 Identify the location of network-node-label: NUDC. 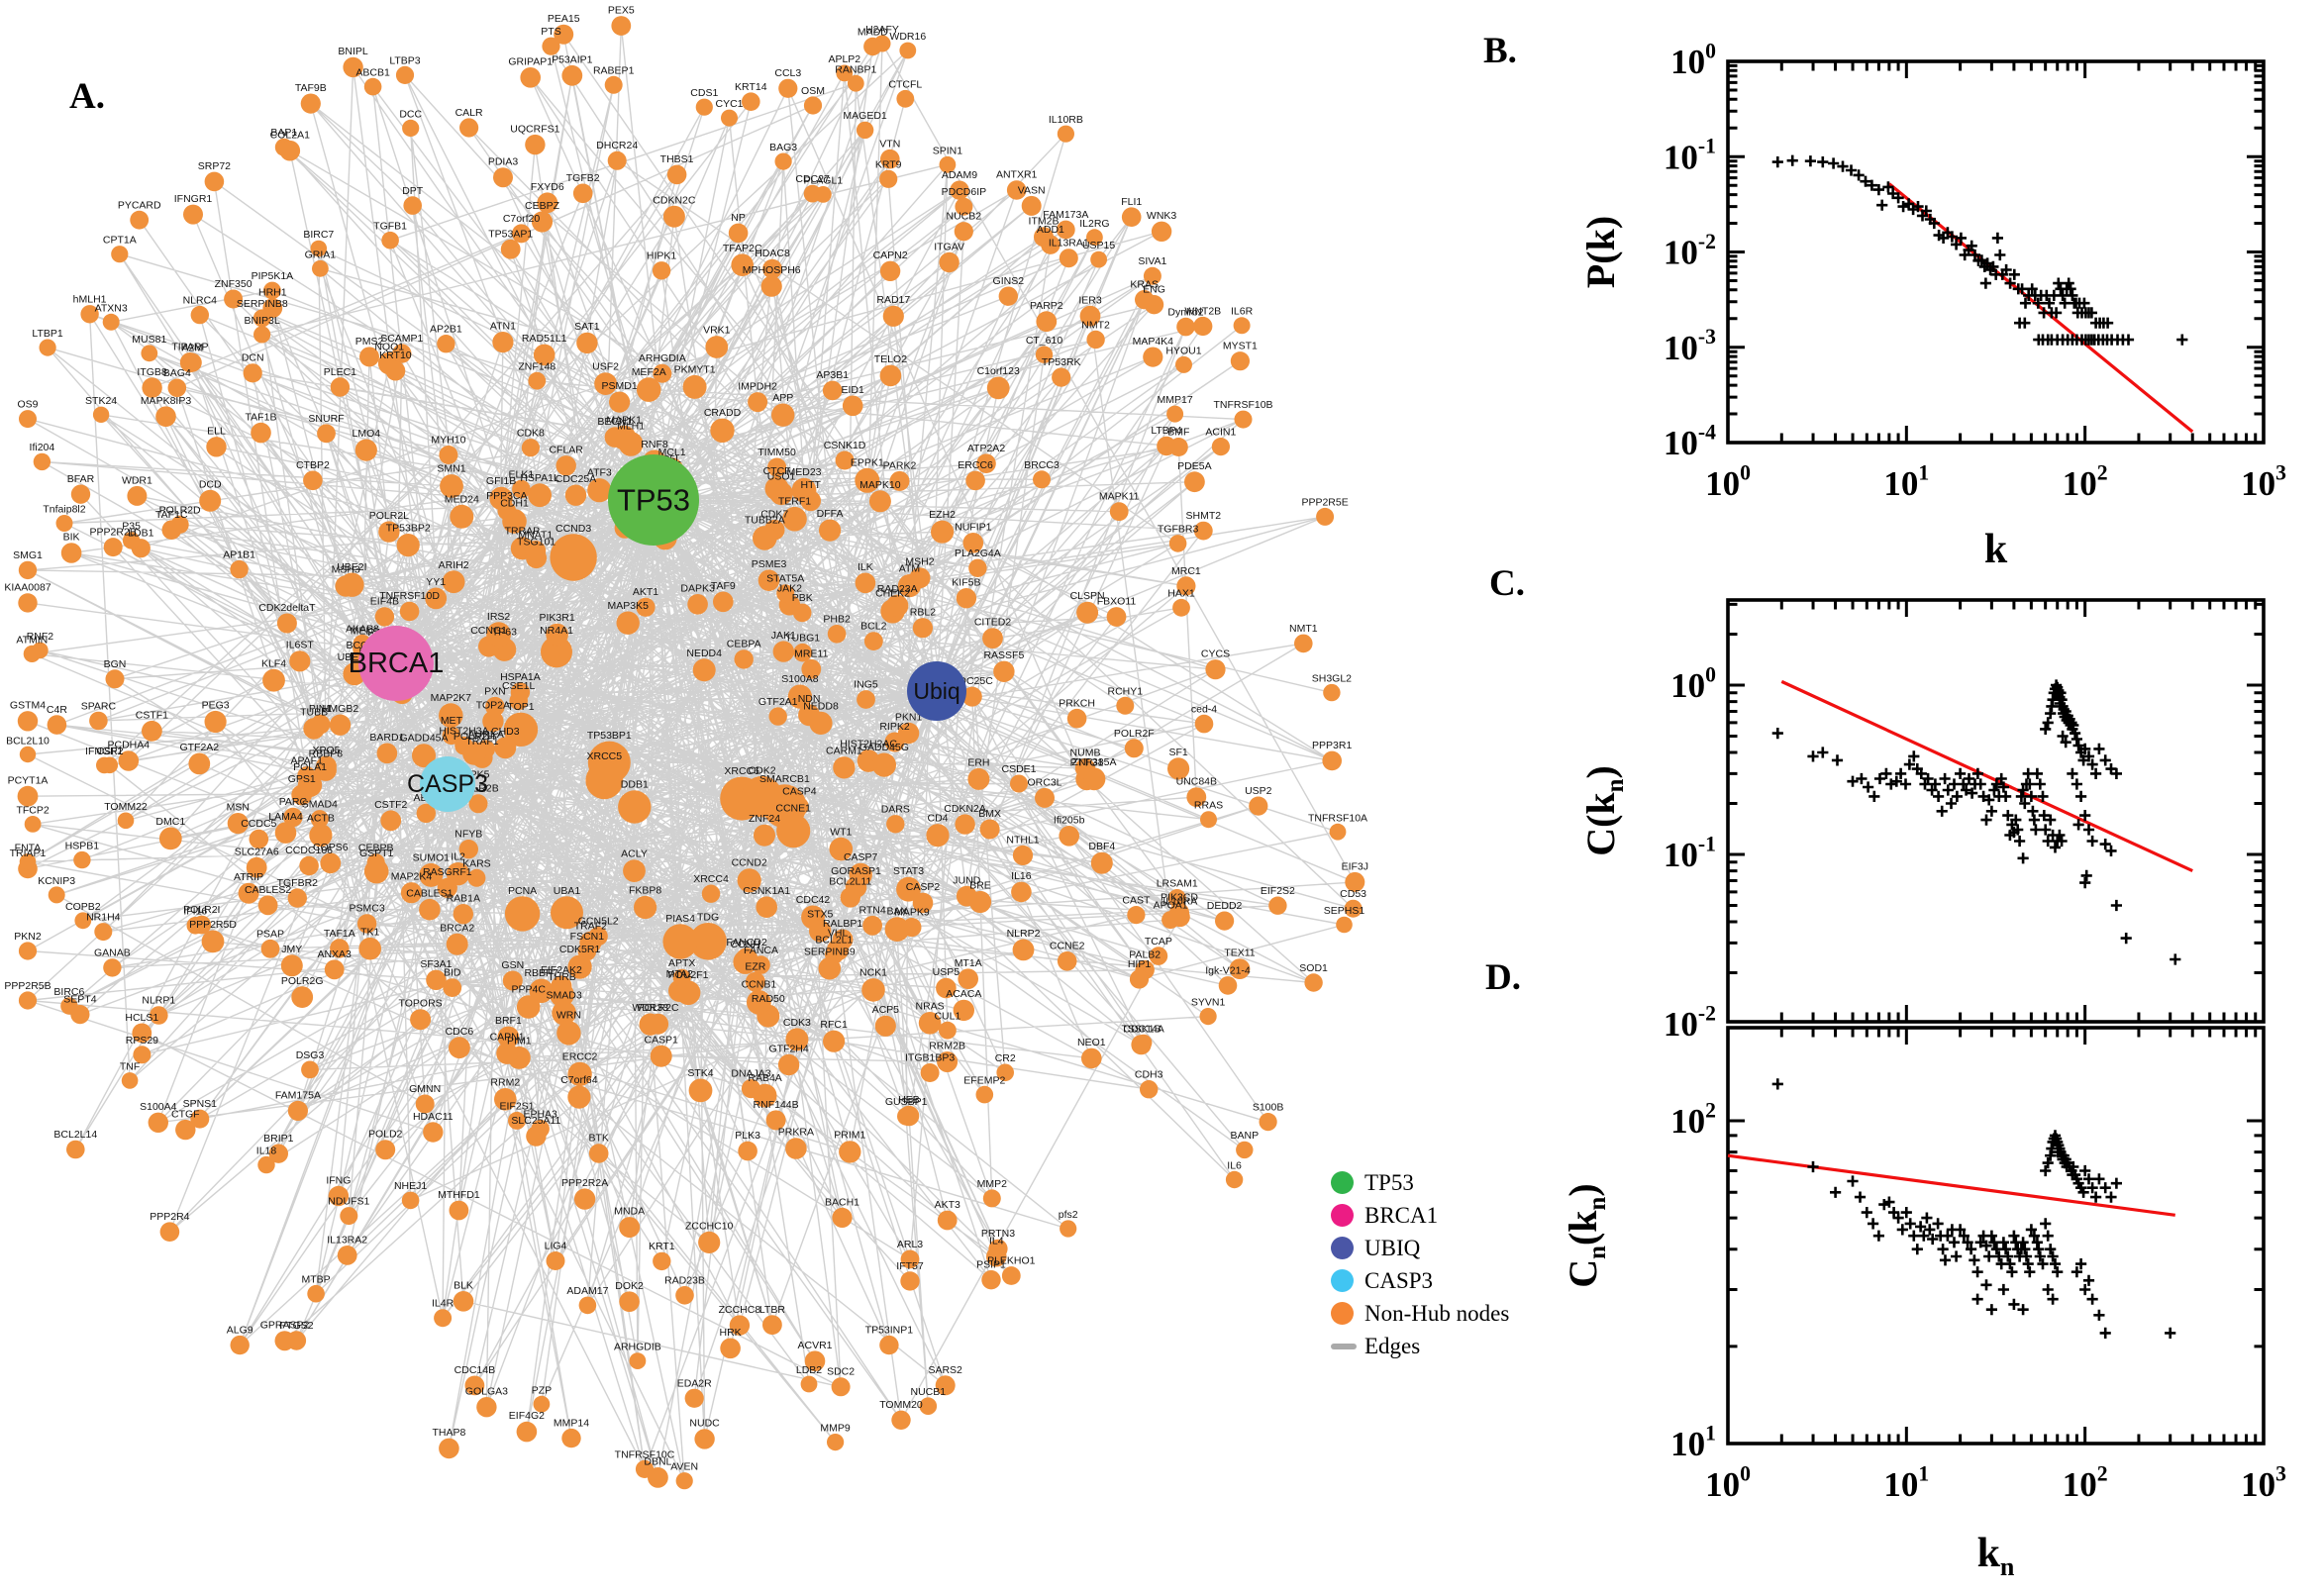
(704, 1424).